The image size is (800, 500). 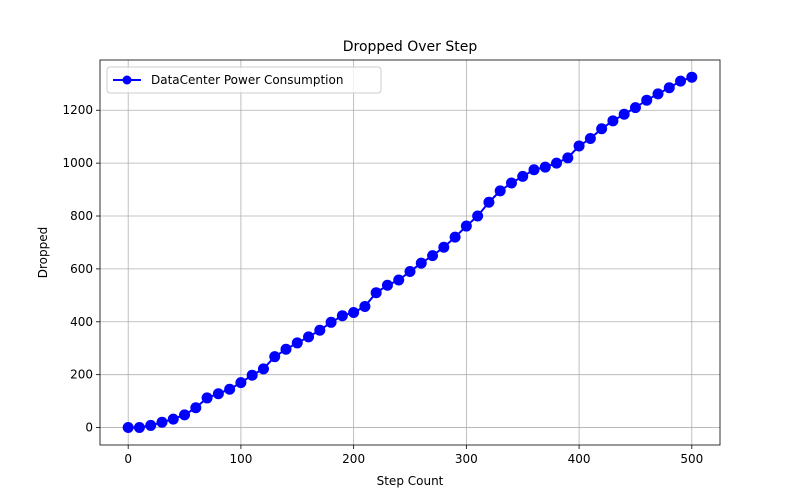 What do you see at coordinates (81, 375) in the screenshot?
I see `y-tick-label: 200` at bounding box center [81, 375].